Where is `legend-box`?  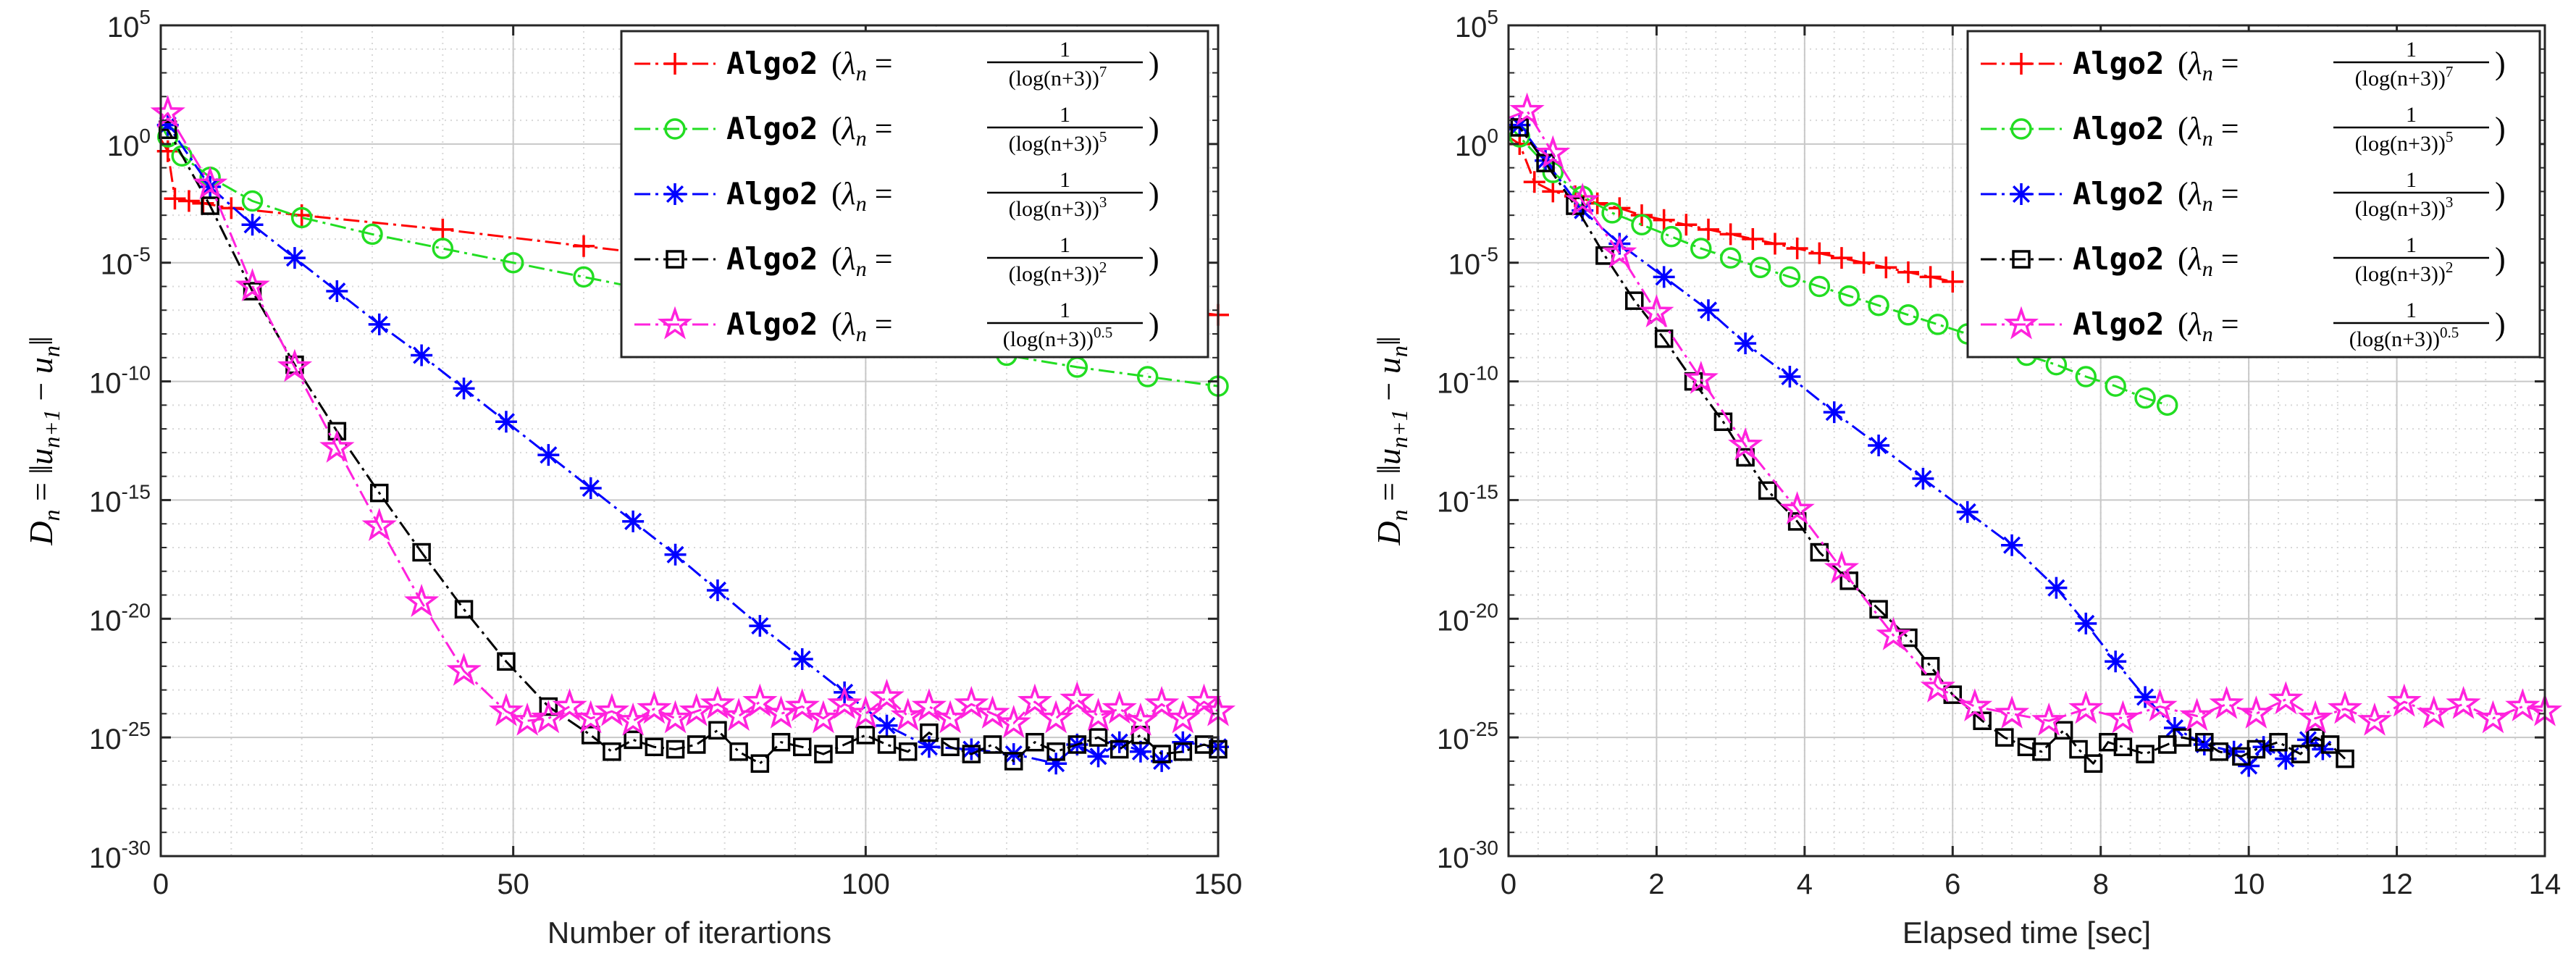
legend-box is located at coordinates (2253, 194).